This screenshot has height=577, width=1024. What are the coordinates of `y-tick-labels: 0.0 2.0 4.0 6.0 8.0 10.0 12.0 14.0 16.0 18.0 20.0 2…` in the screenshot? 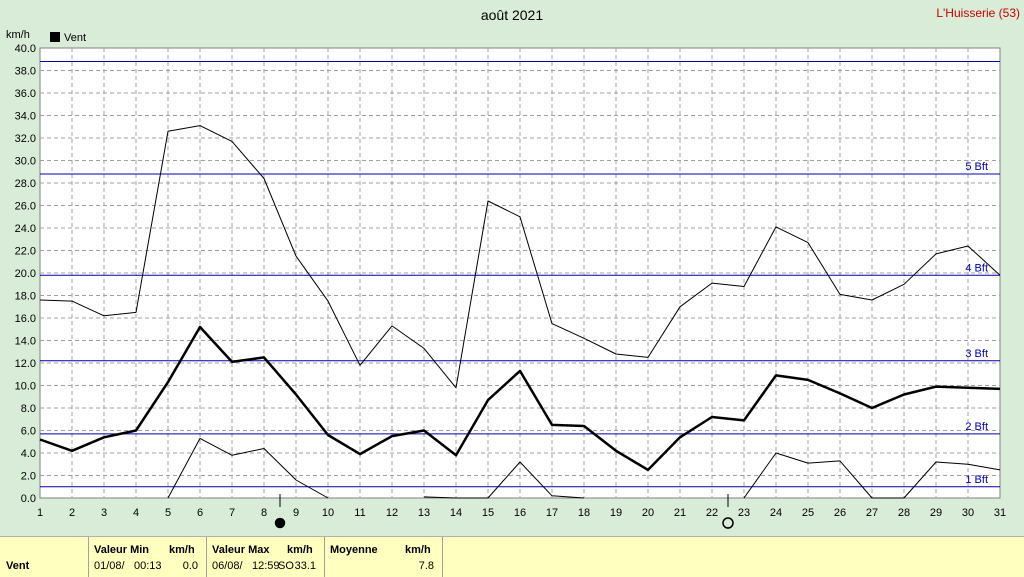 It's located at (25, 274).